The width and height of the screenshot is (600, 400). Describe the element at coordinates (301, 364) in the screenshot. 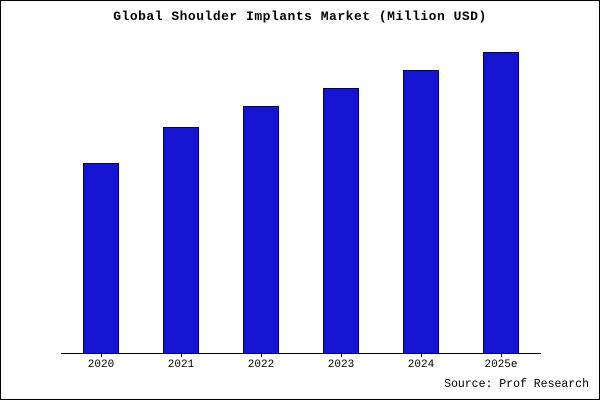

I see `x-axis: 2020 2021 2022 2023 2024 2025e` at that location.